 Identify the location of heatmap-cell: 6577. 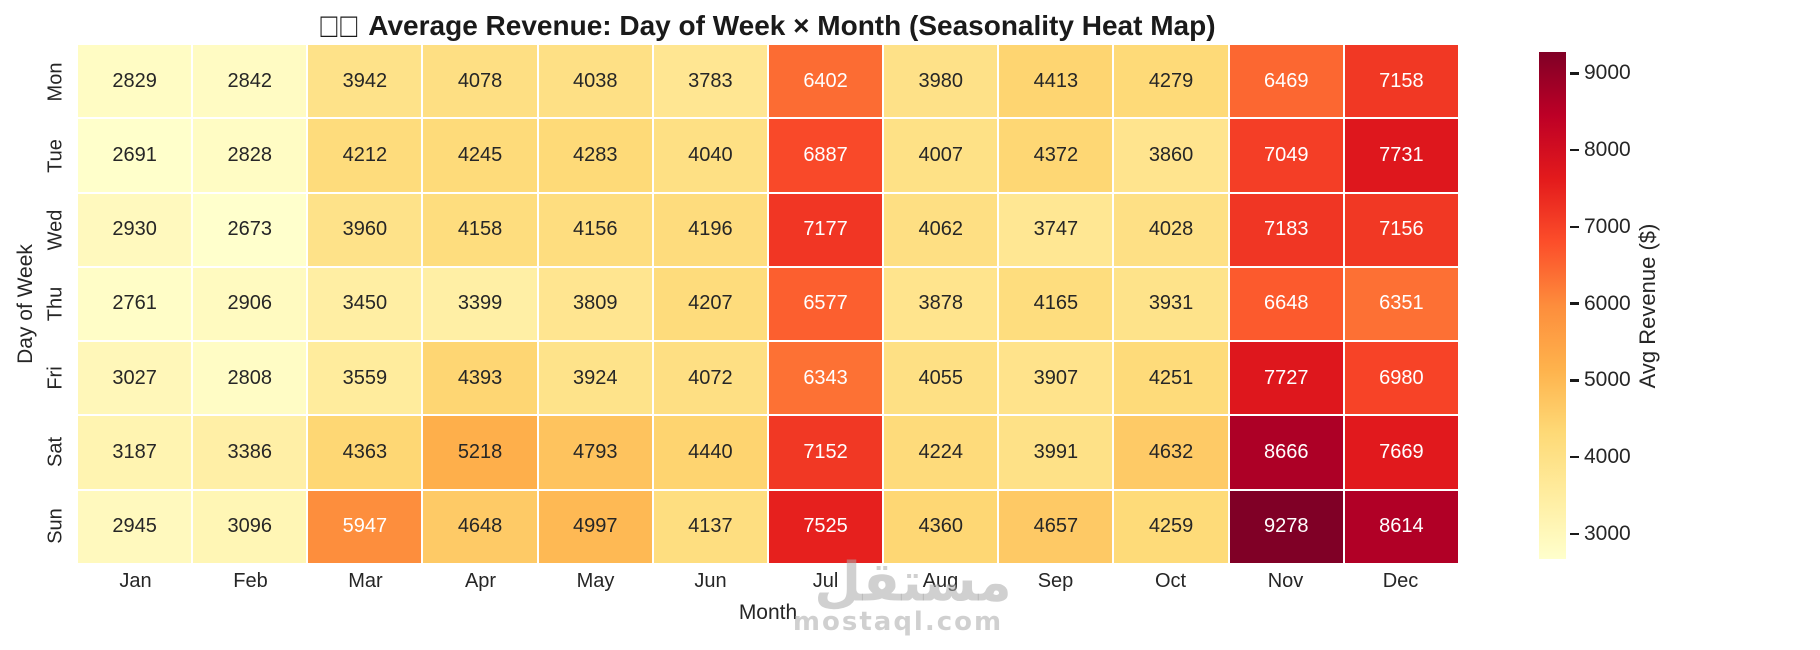
(825, 304).